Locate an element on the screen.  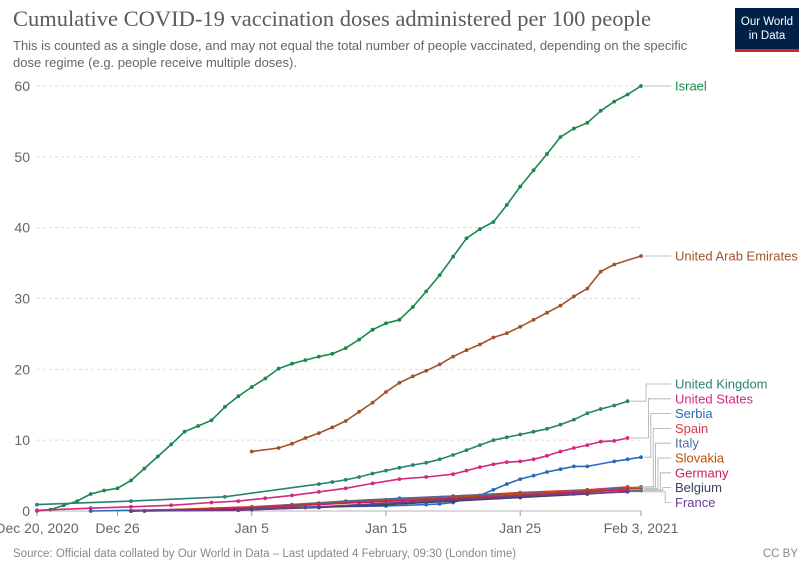
series-label: Slovakia is located at coordinates (700, 458).